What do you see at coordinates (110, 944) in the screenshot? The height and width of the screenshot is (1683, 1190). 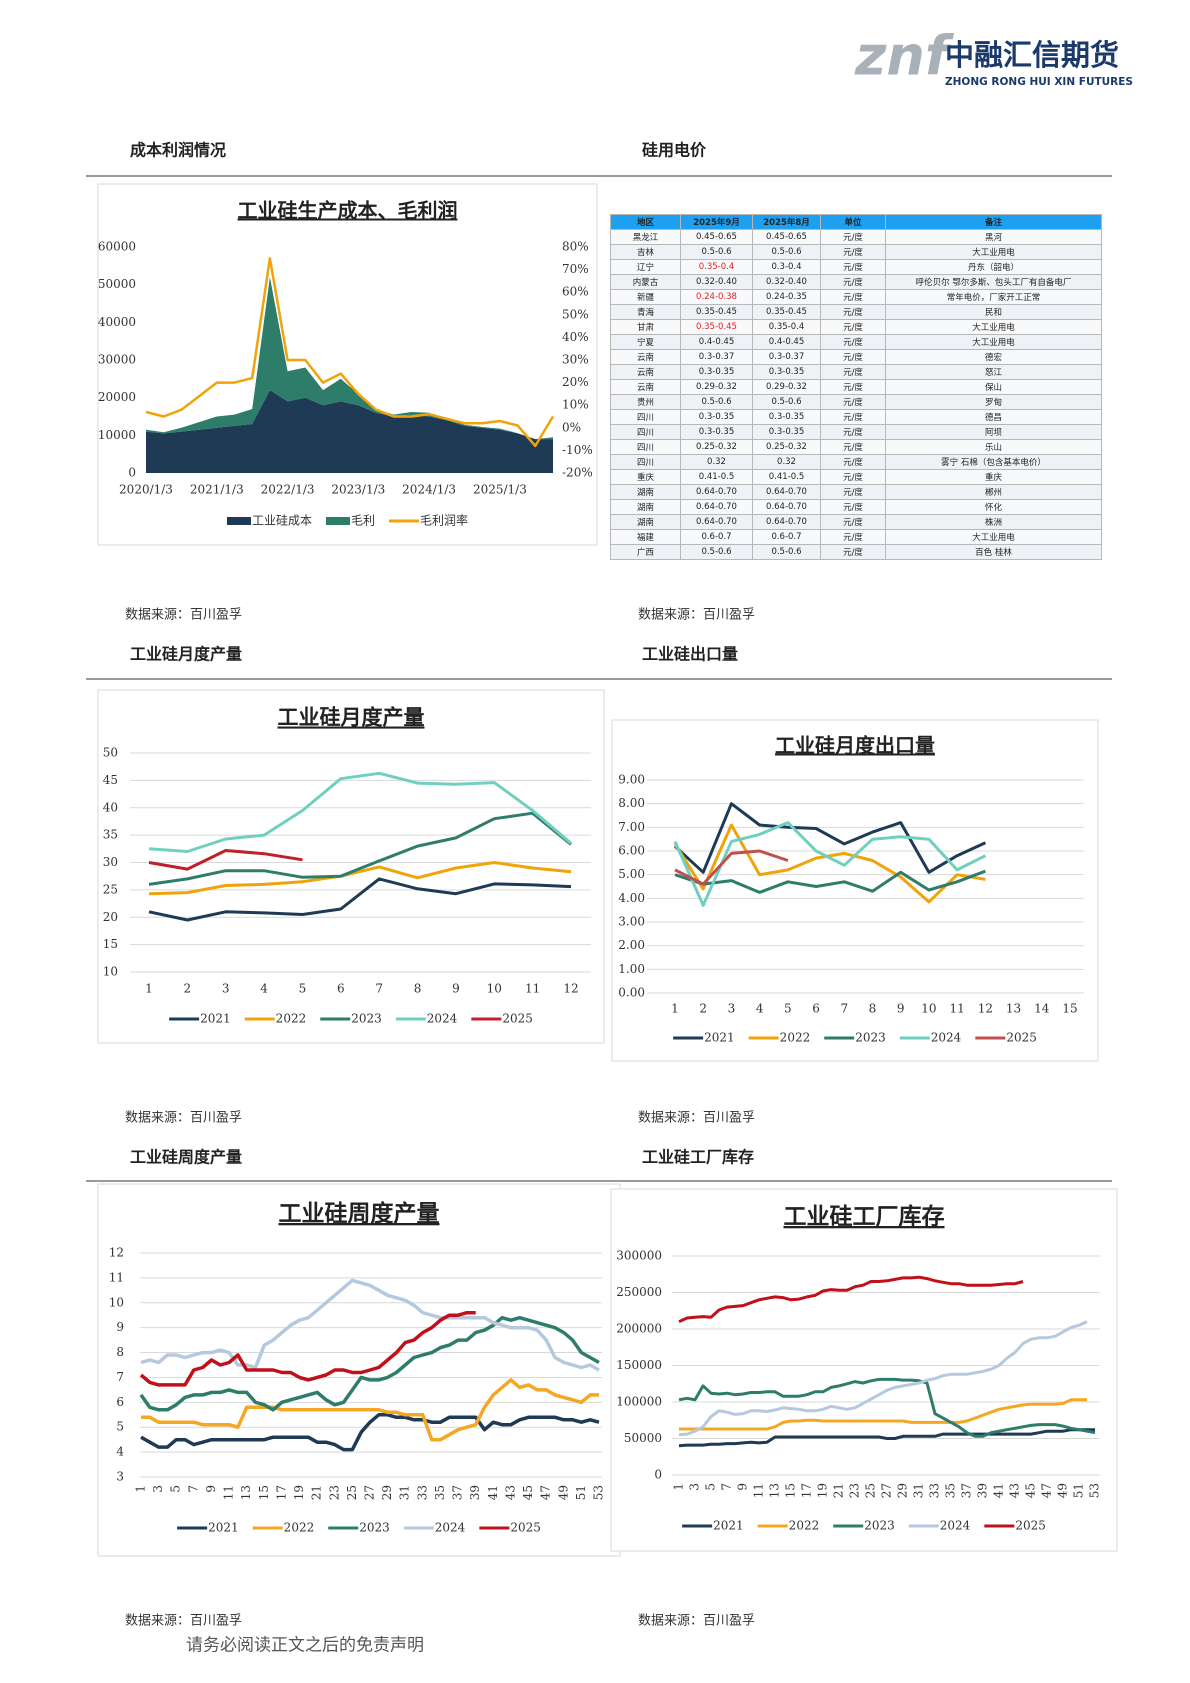 I see `y-tick-label: 15` at bounding box center [110, 944].